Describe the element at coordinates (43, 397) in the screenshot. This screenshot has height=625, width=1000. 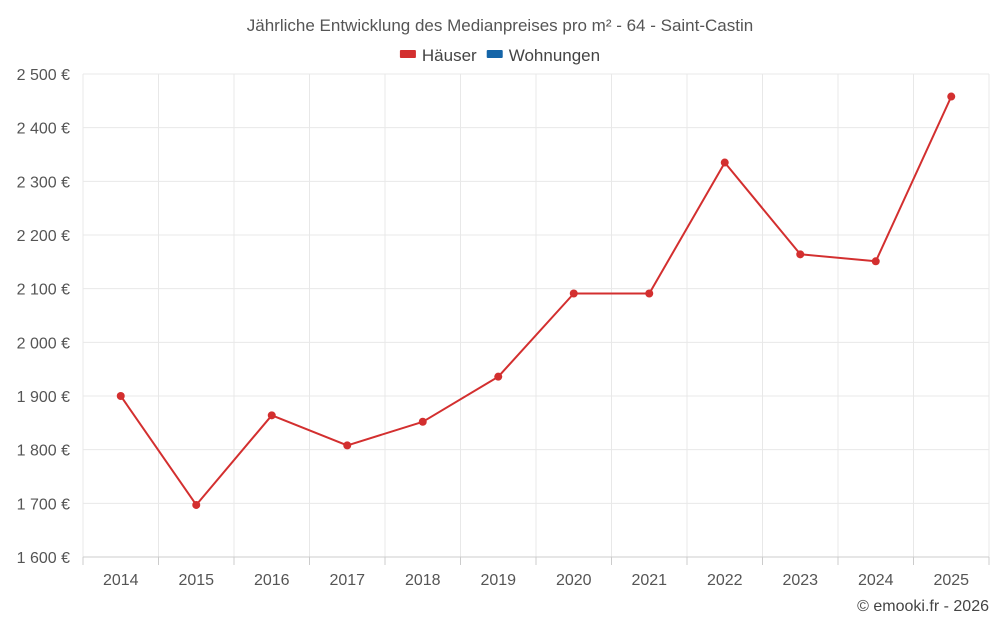
I see `y-tick-label: 1 900 €` at that location.